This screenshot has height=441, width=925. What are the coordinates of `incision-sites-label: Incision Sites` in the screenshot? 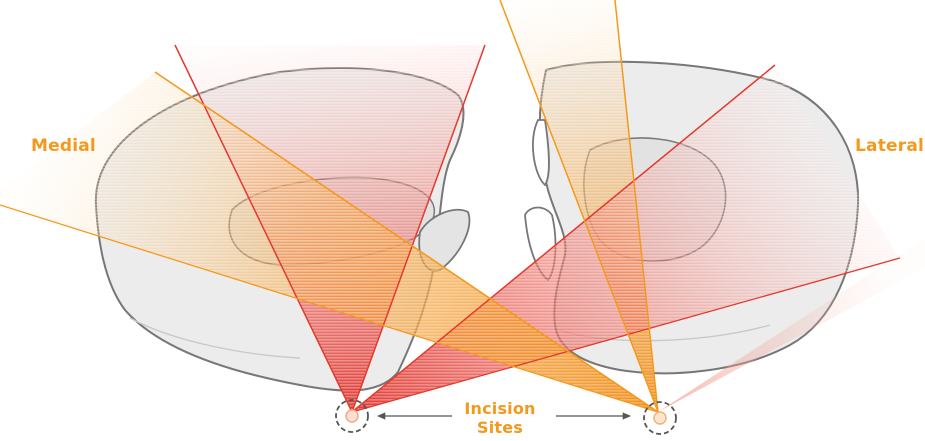 It's located at (500, 418).